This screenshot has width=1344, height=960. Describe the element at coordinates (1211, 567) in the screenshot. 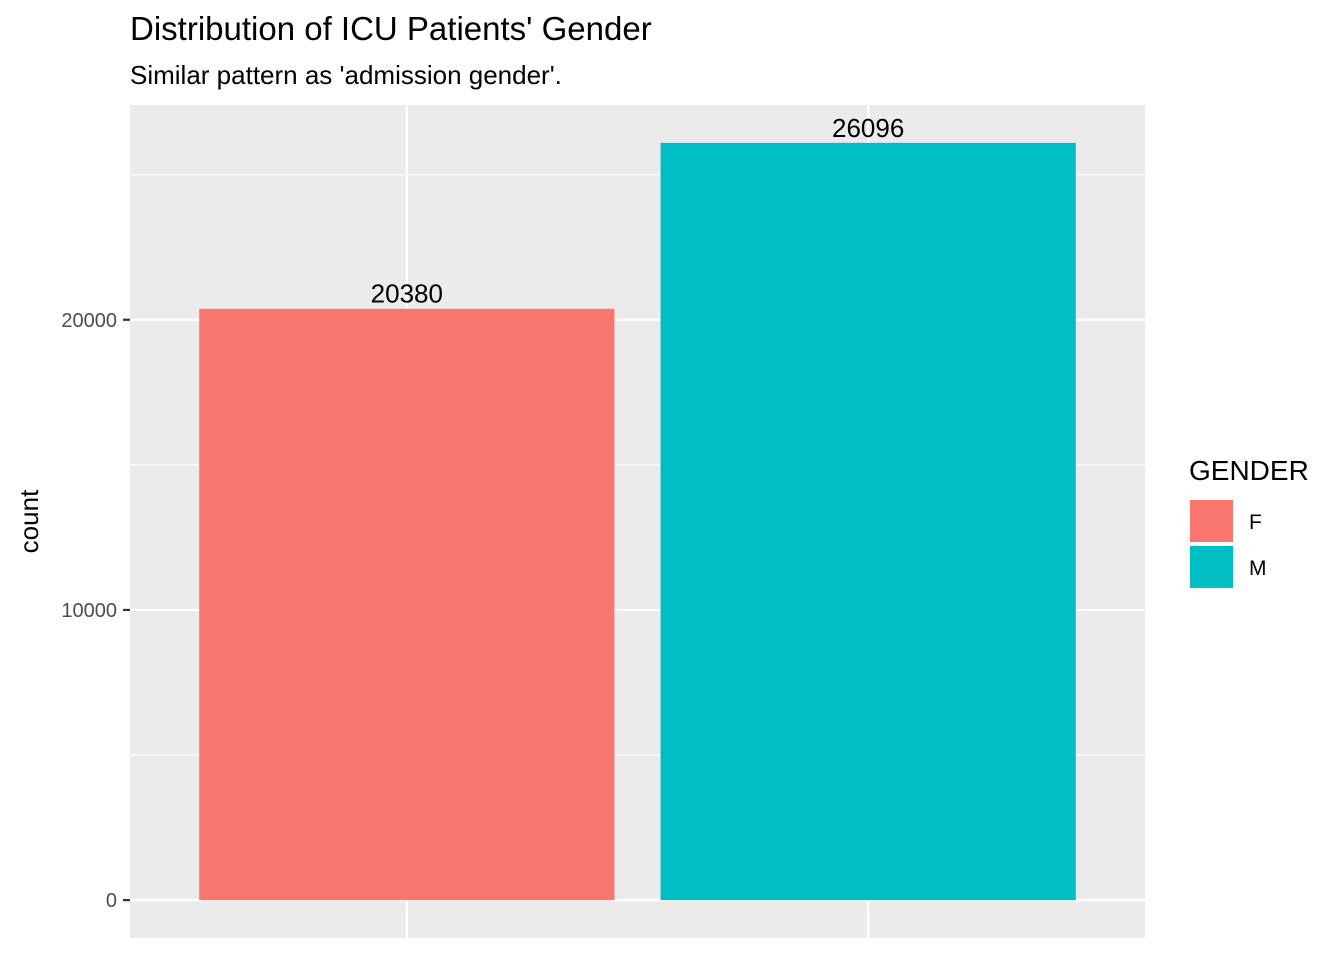

I see `legend-key-M` at that location.